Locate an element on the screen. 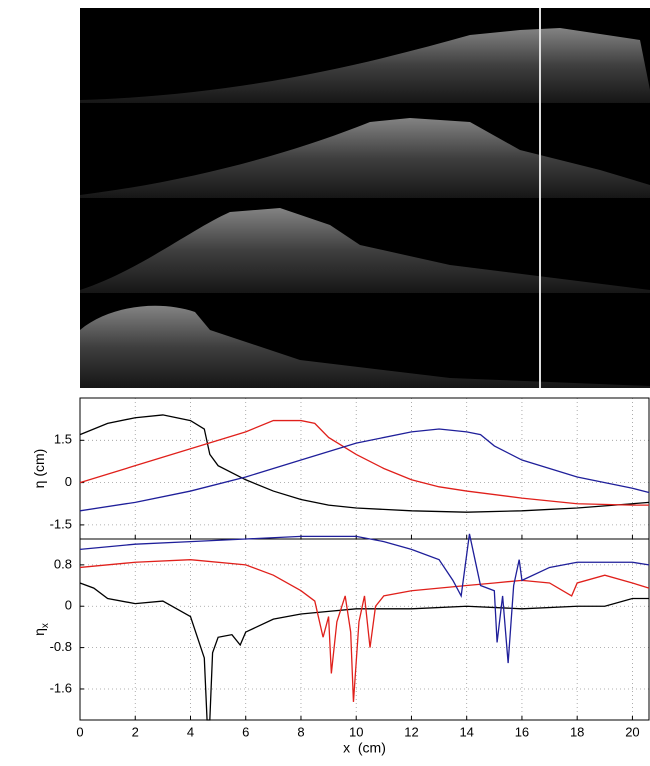 This screenshot has width=650, height=766. x-tick-label: 16 is located at coordinates (522, 731).